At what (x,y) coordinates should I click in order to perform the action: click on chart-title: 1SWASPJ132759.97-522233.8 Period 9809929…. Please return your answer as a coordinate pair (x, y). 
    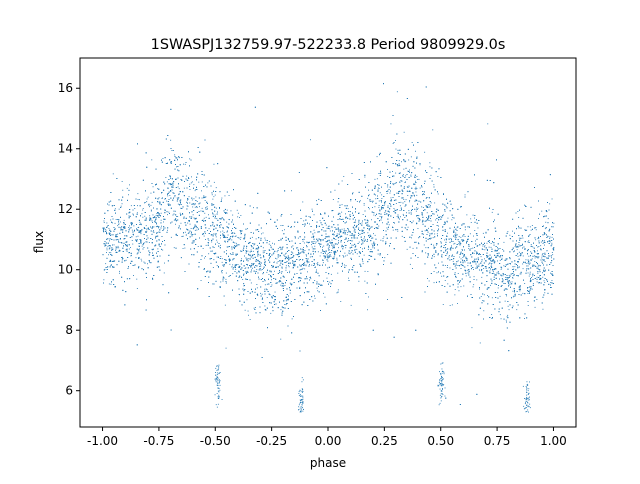
    Looking at the image, I should click on (328, 45).